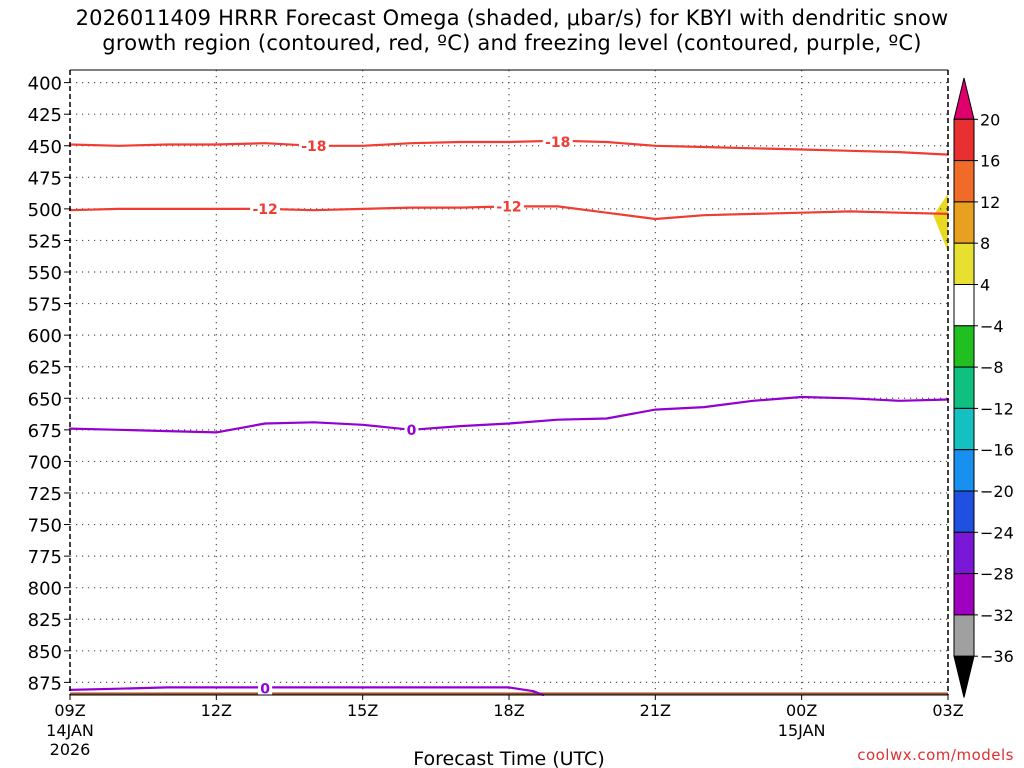 The width and height of the screenshot is (1024, 768). Describe the element at coordinates (990, 119) in the screenshot. I see `colorbar-label: 20` at that location.